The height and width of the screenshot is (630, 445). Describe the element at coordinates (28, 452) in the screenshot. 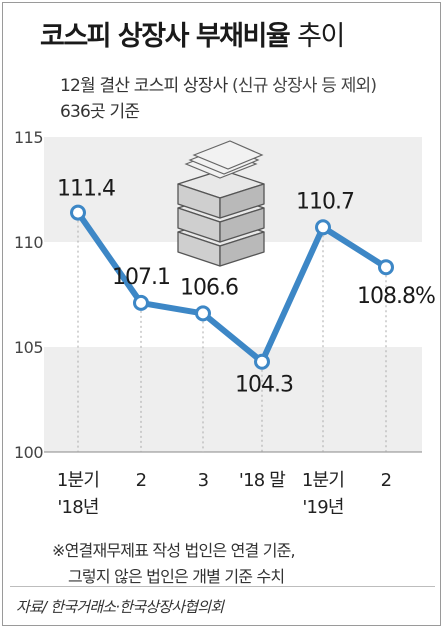

I see `y-tick-label: 100` at that location.